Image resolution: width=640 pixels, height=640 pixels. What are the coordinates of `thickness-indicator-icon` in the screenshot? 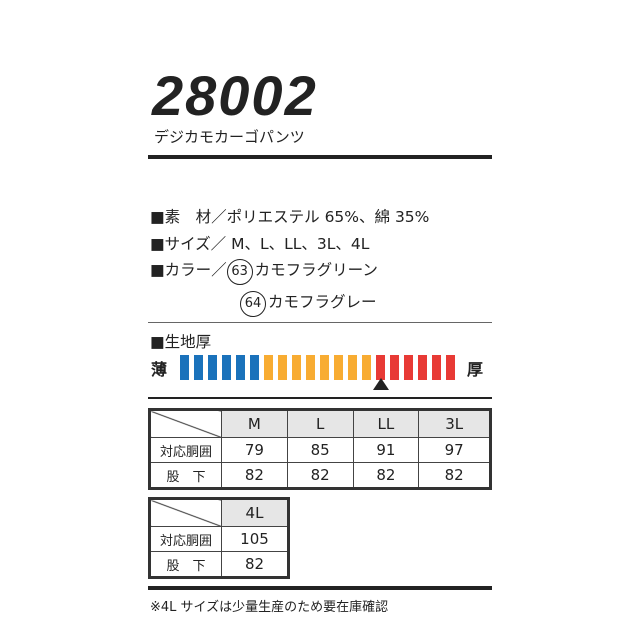 It's located at (380, 384).